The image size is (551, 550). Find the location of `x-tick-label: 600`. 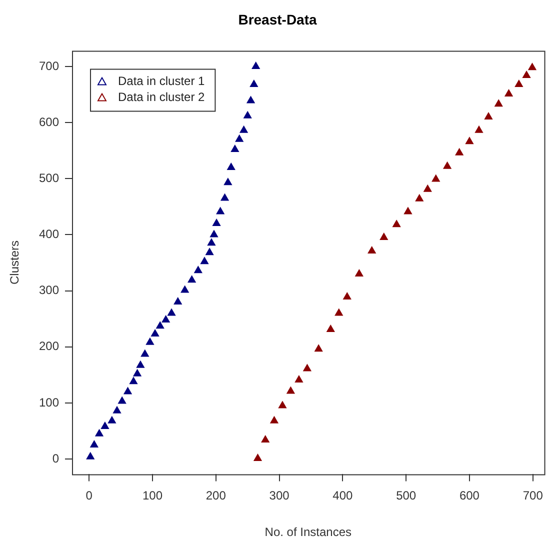

x-tick-label: 600 is located at coordinates (469, 495).